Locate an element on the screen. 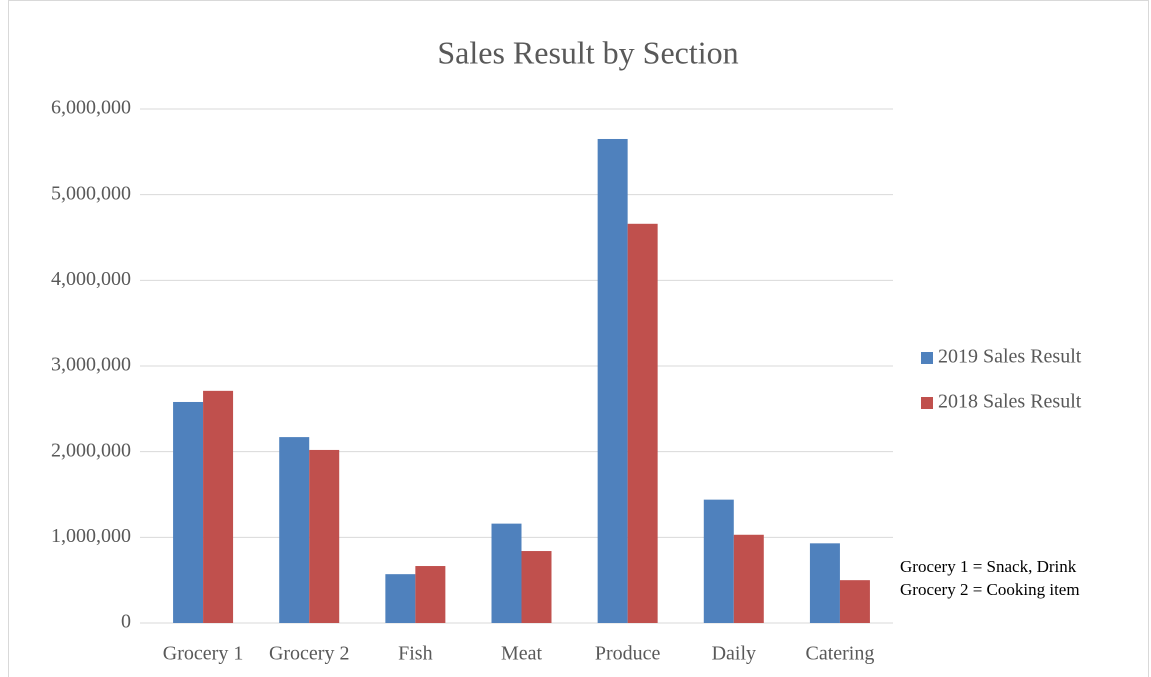 This screenshot has height=677, width=1151. annotation: Grocery 2 = Cooking item is located at coordinates (990, 589).